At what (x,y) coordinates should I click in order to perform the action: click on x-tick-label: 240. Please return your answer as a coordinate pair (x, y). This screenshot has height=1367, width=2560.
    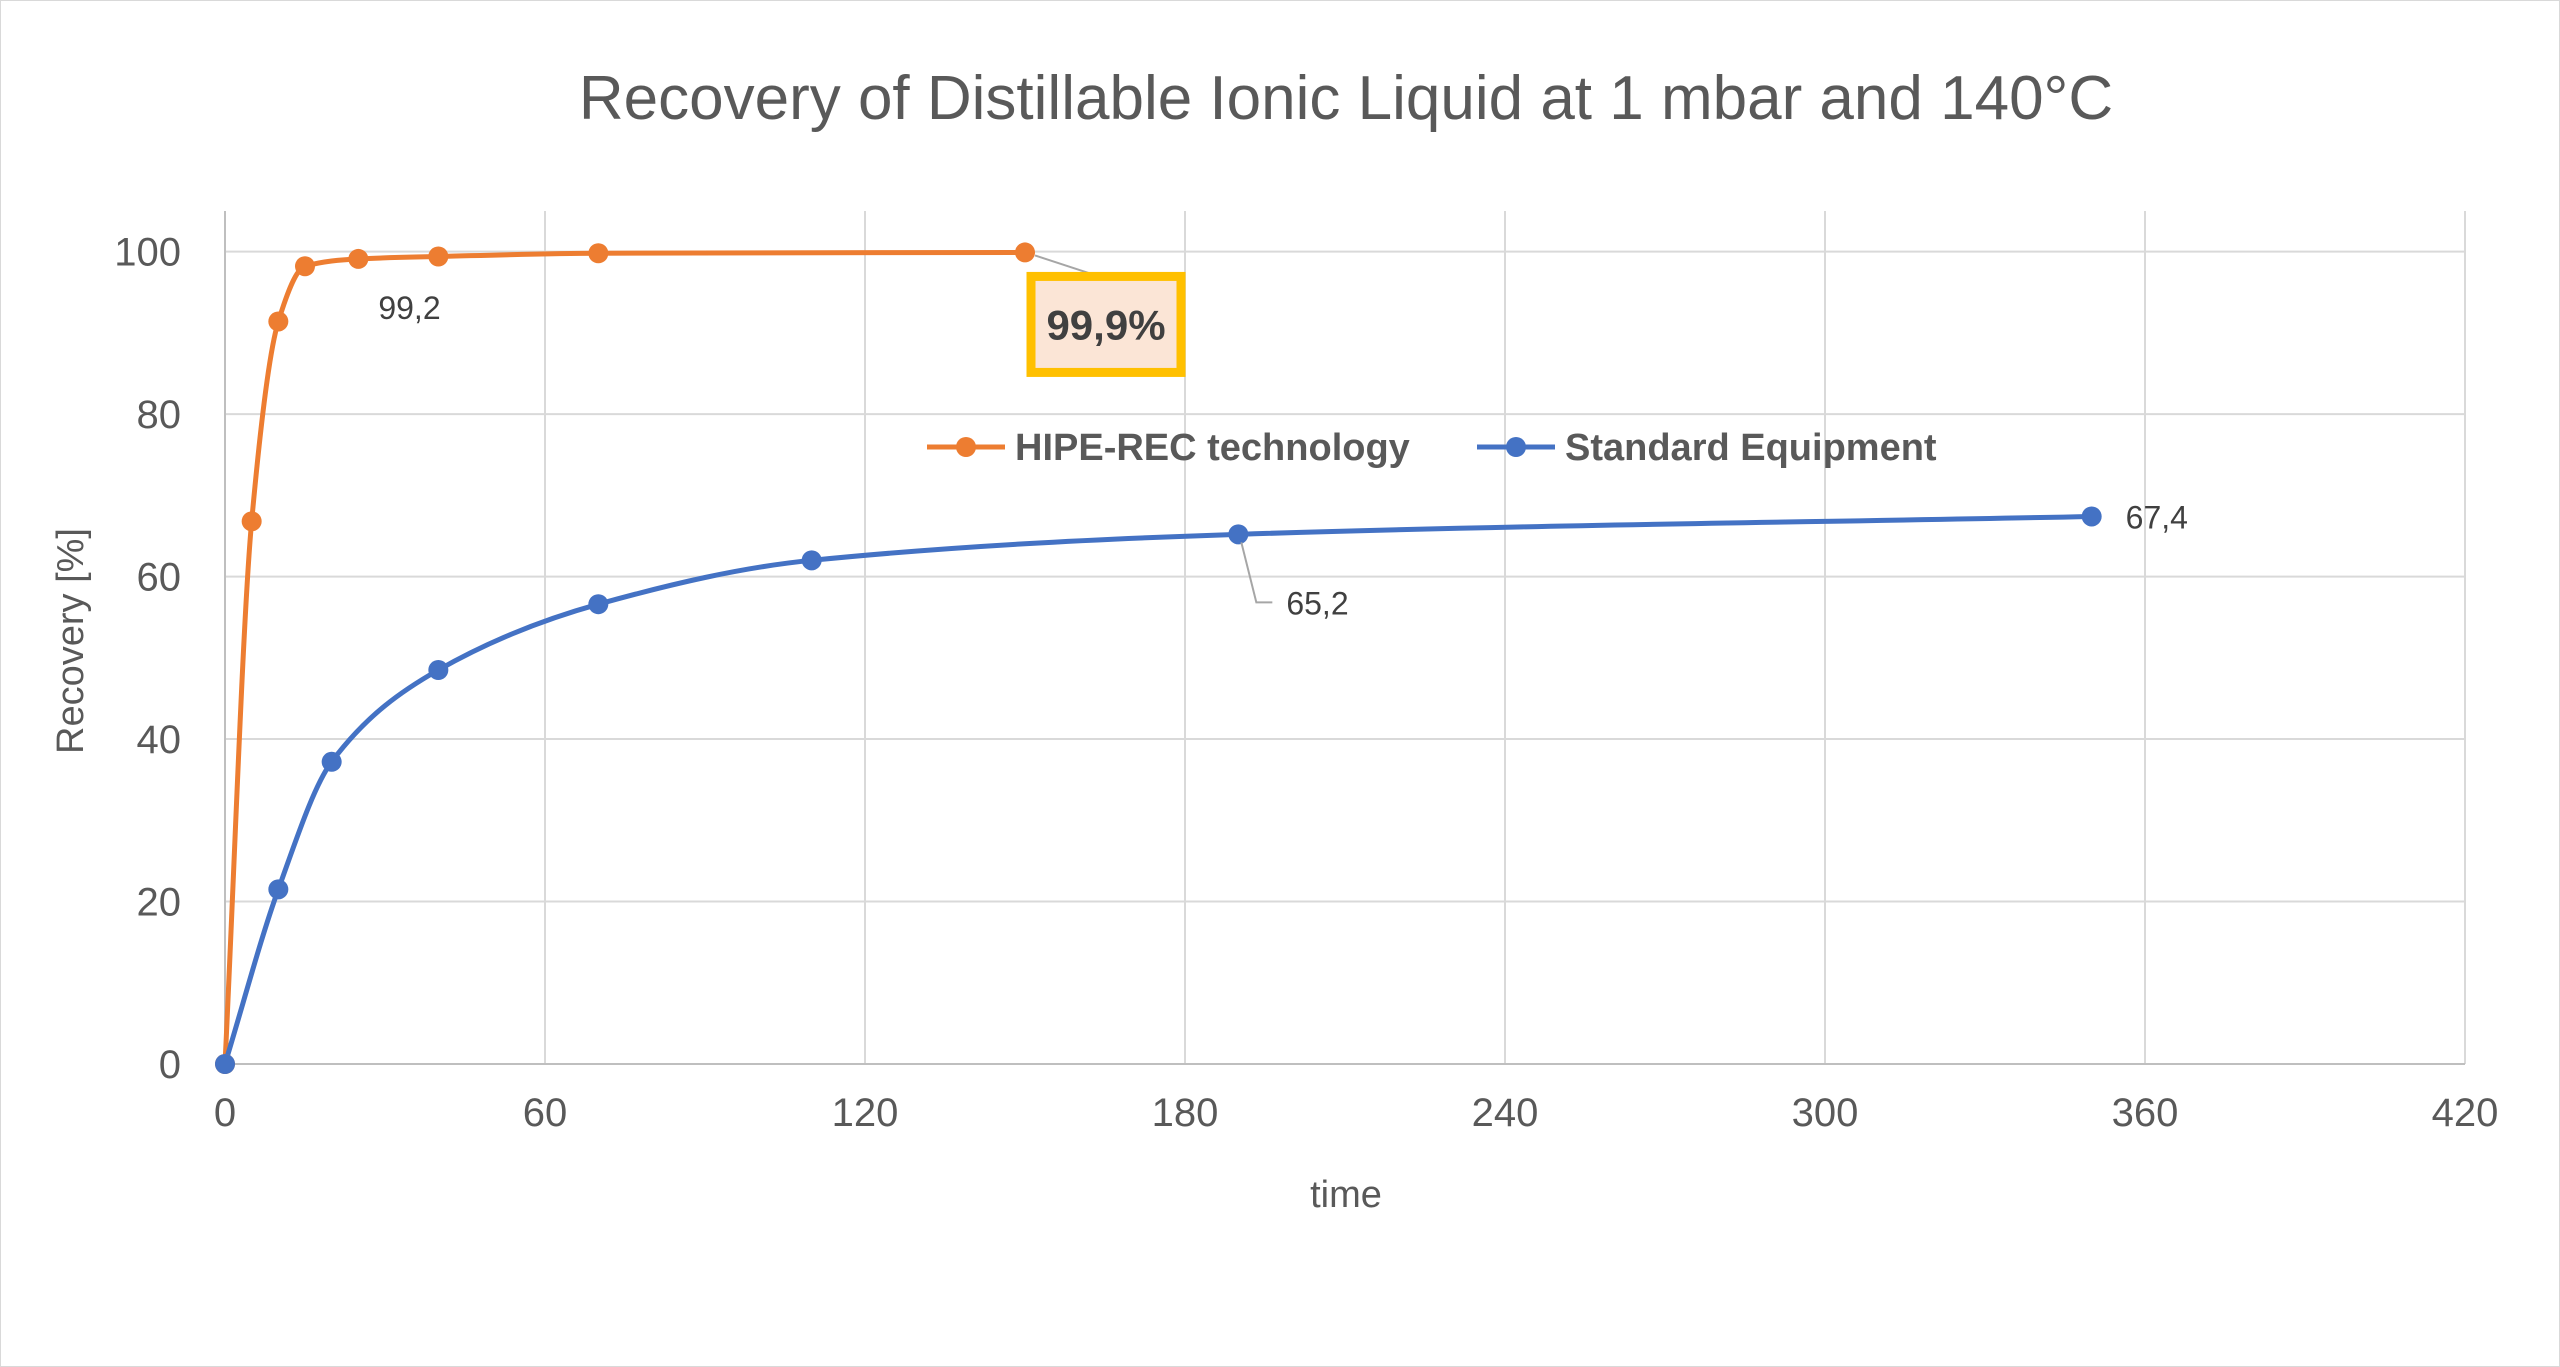
    Looking at the image, I should click on (1505, 1113).